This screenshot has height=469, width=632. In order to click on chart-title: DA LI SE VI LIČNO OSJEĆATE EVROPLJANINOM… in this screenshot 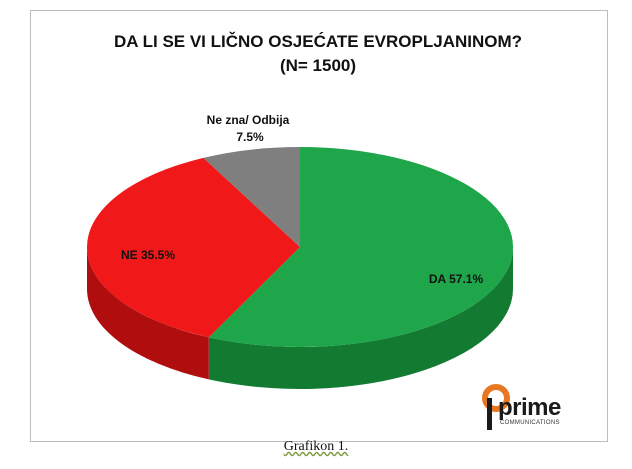, I will do `click(318, 54)`.